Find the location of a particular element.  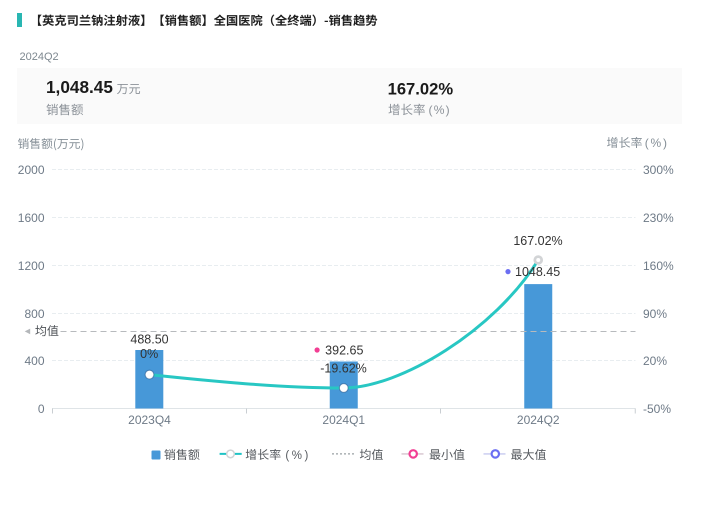

svg-text: 1600 is located at coordinates (31, 218).